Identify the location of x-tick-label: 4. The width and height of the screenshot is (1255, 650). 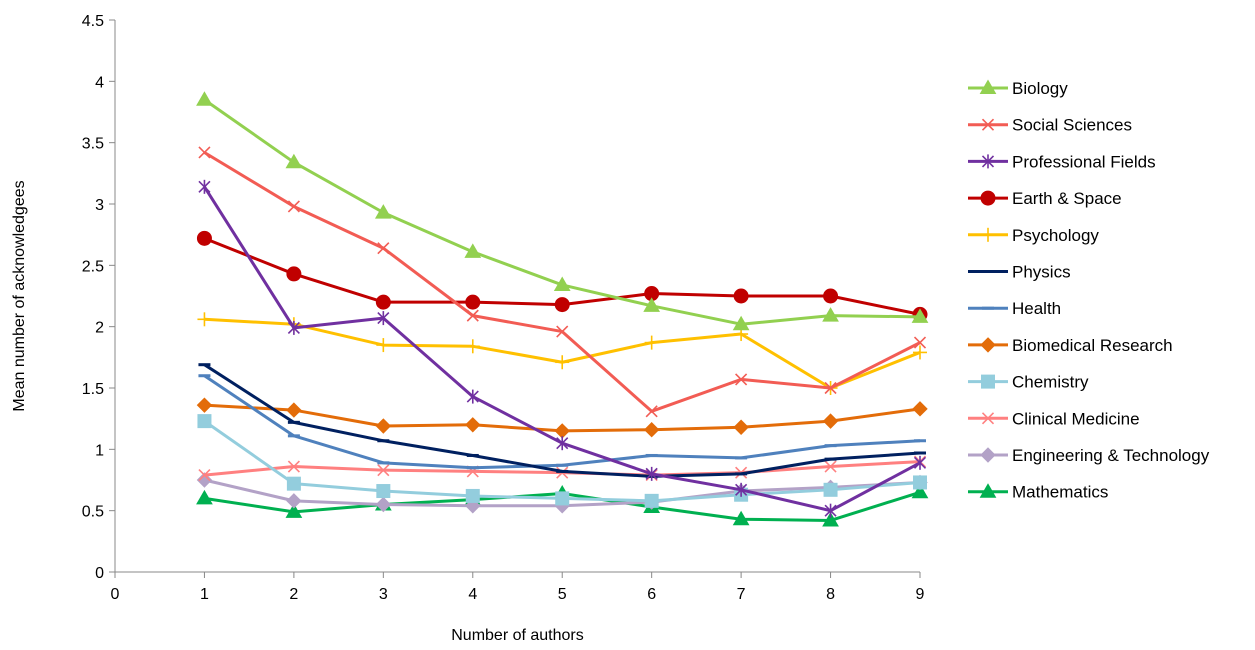
(472, 594).